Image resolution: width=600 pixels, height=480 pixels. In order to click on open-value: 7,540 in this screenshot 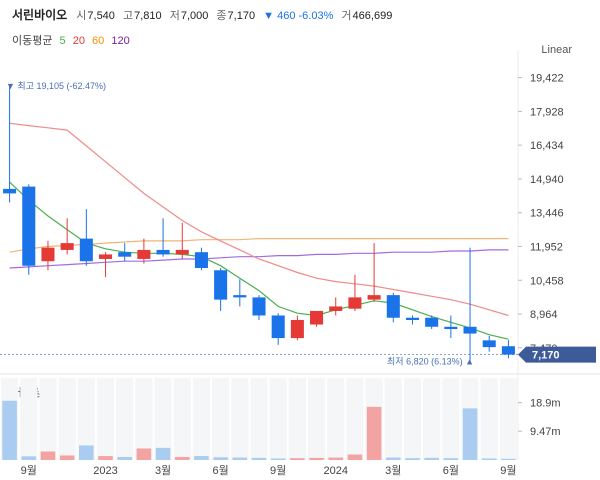, I will do `click(101, 16)`.